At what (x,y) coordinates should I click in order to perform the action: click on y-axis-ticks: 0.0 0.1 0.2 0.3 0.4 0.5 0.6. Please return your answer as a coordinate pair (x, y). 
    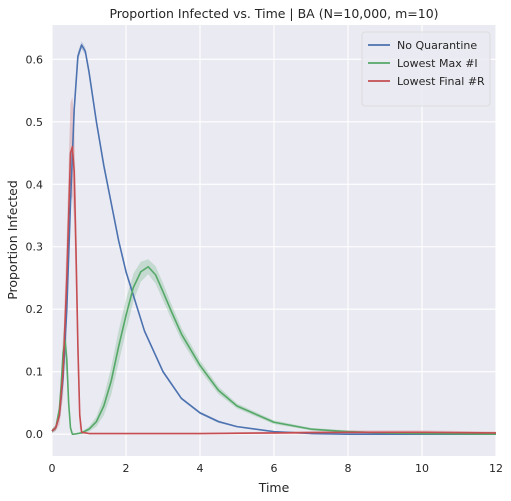
    Looking at the image, I should click on (35, 247).